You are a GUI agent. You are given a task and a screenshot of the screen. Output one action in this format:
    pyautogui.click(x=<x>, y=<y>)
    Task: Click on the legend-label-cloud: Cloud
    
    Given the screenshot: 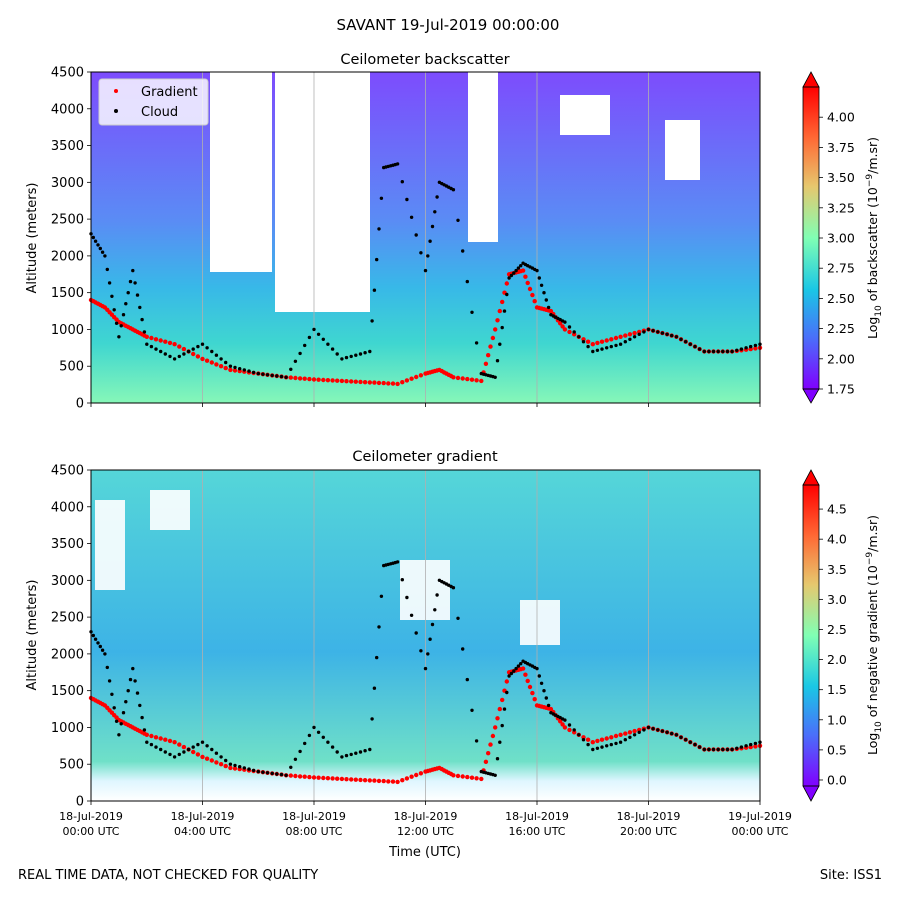 What is the action you would take?
    pyautogui.click(x=159, y=112)
    